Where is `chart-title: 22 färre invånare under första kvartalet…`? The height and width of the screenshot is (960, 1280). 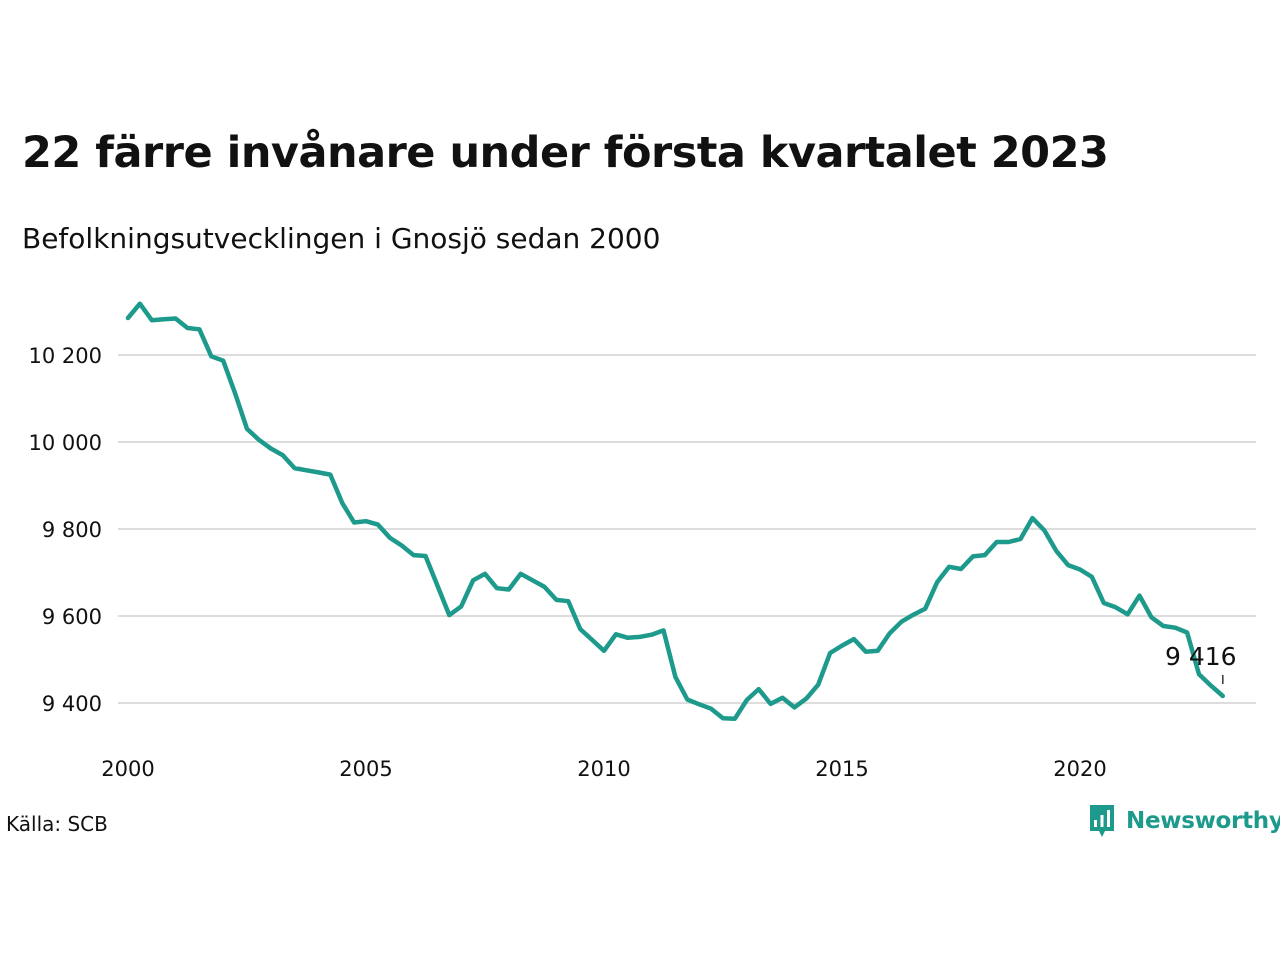 chart-title: 22 färre invånare under första kvartalet… is located at coordinates (565, 153).